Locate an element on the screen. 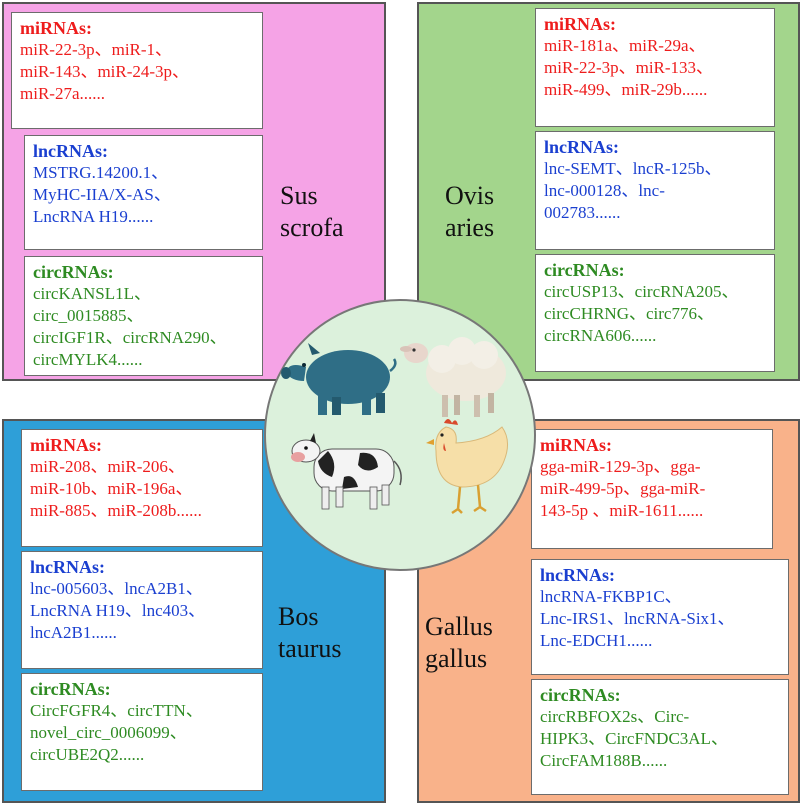 This screenshot has width=803, height=805. pig-circrna-title: circRNAs: is located at coordinates (73, 272).